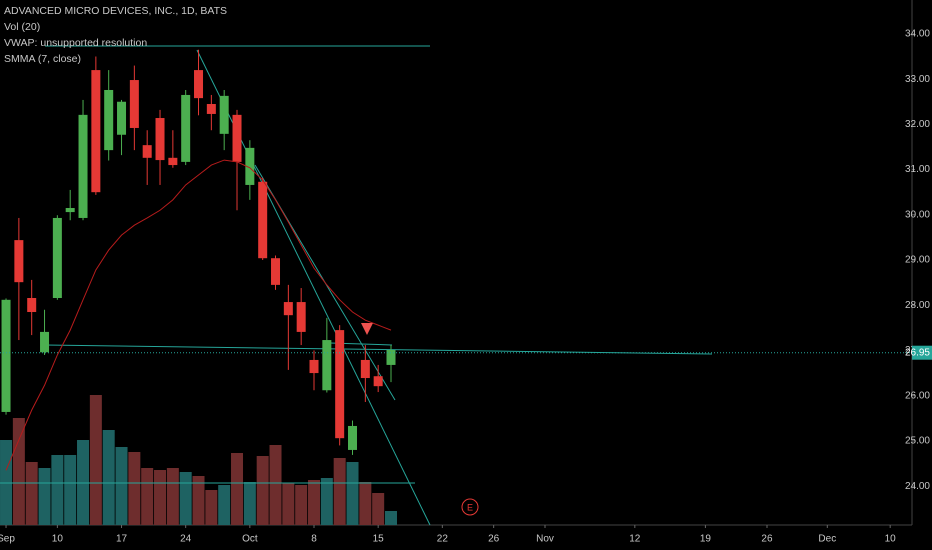 The height and width of the screenshot is (550, 932). Describe the element at coordinates (917, 34) in the screenshot. I see `y-tick-label: 34.00` at that location.